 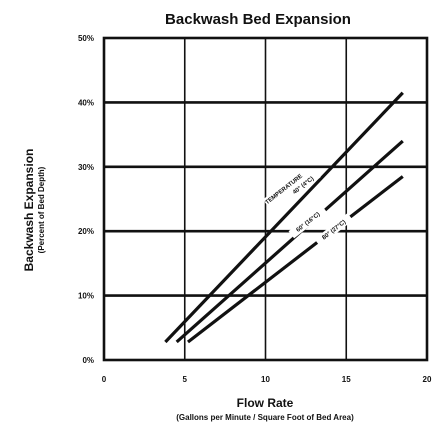 I want to click on y-tick-label-40: 40%, so click(x=86, y=102).